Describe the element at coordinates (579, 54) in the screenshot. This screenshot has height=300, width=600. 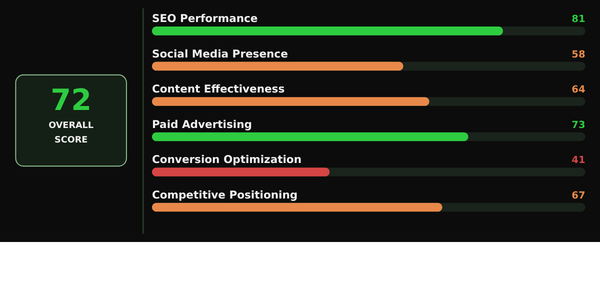
I see `data-label: 58` at that location.